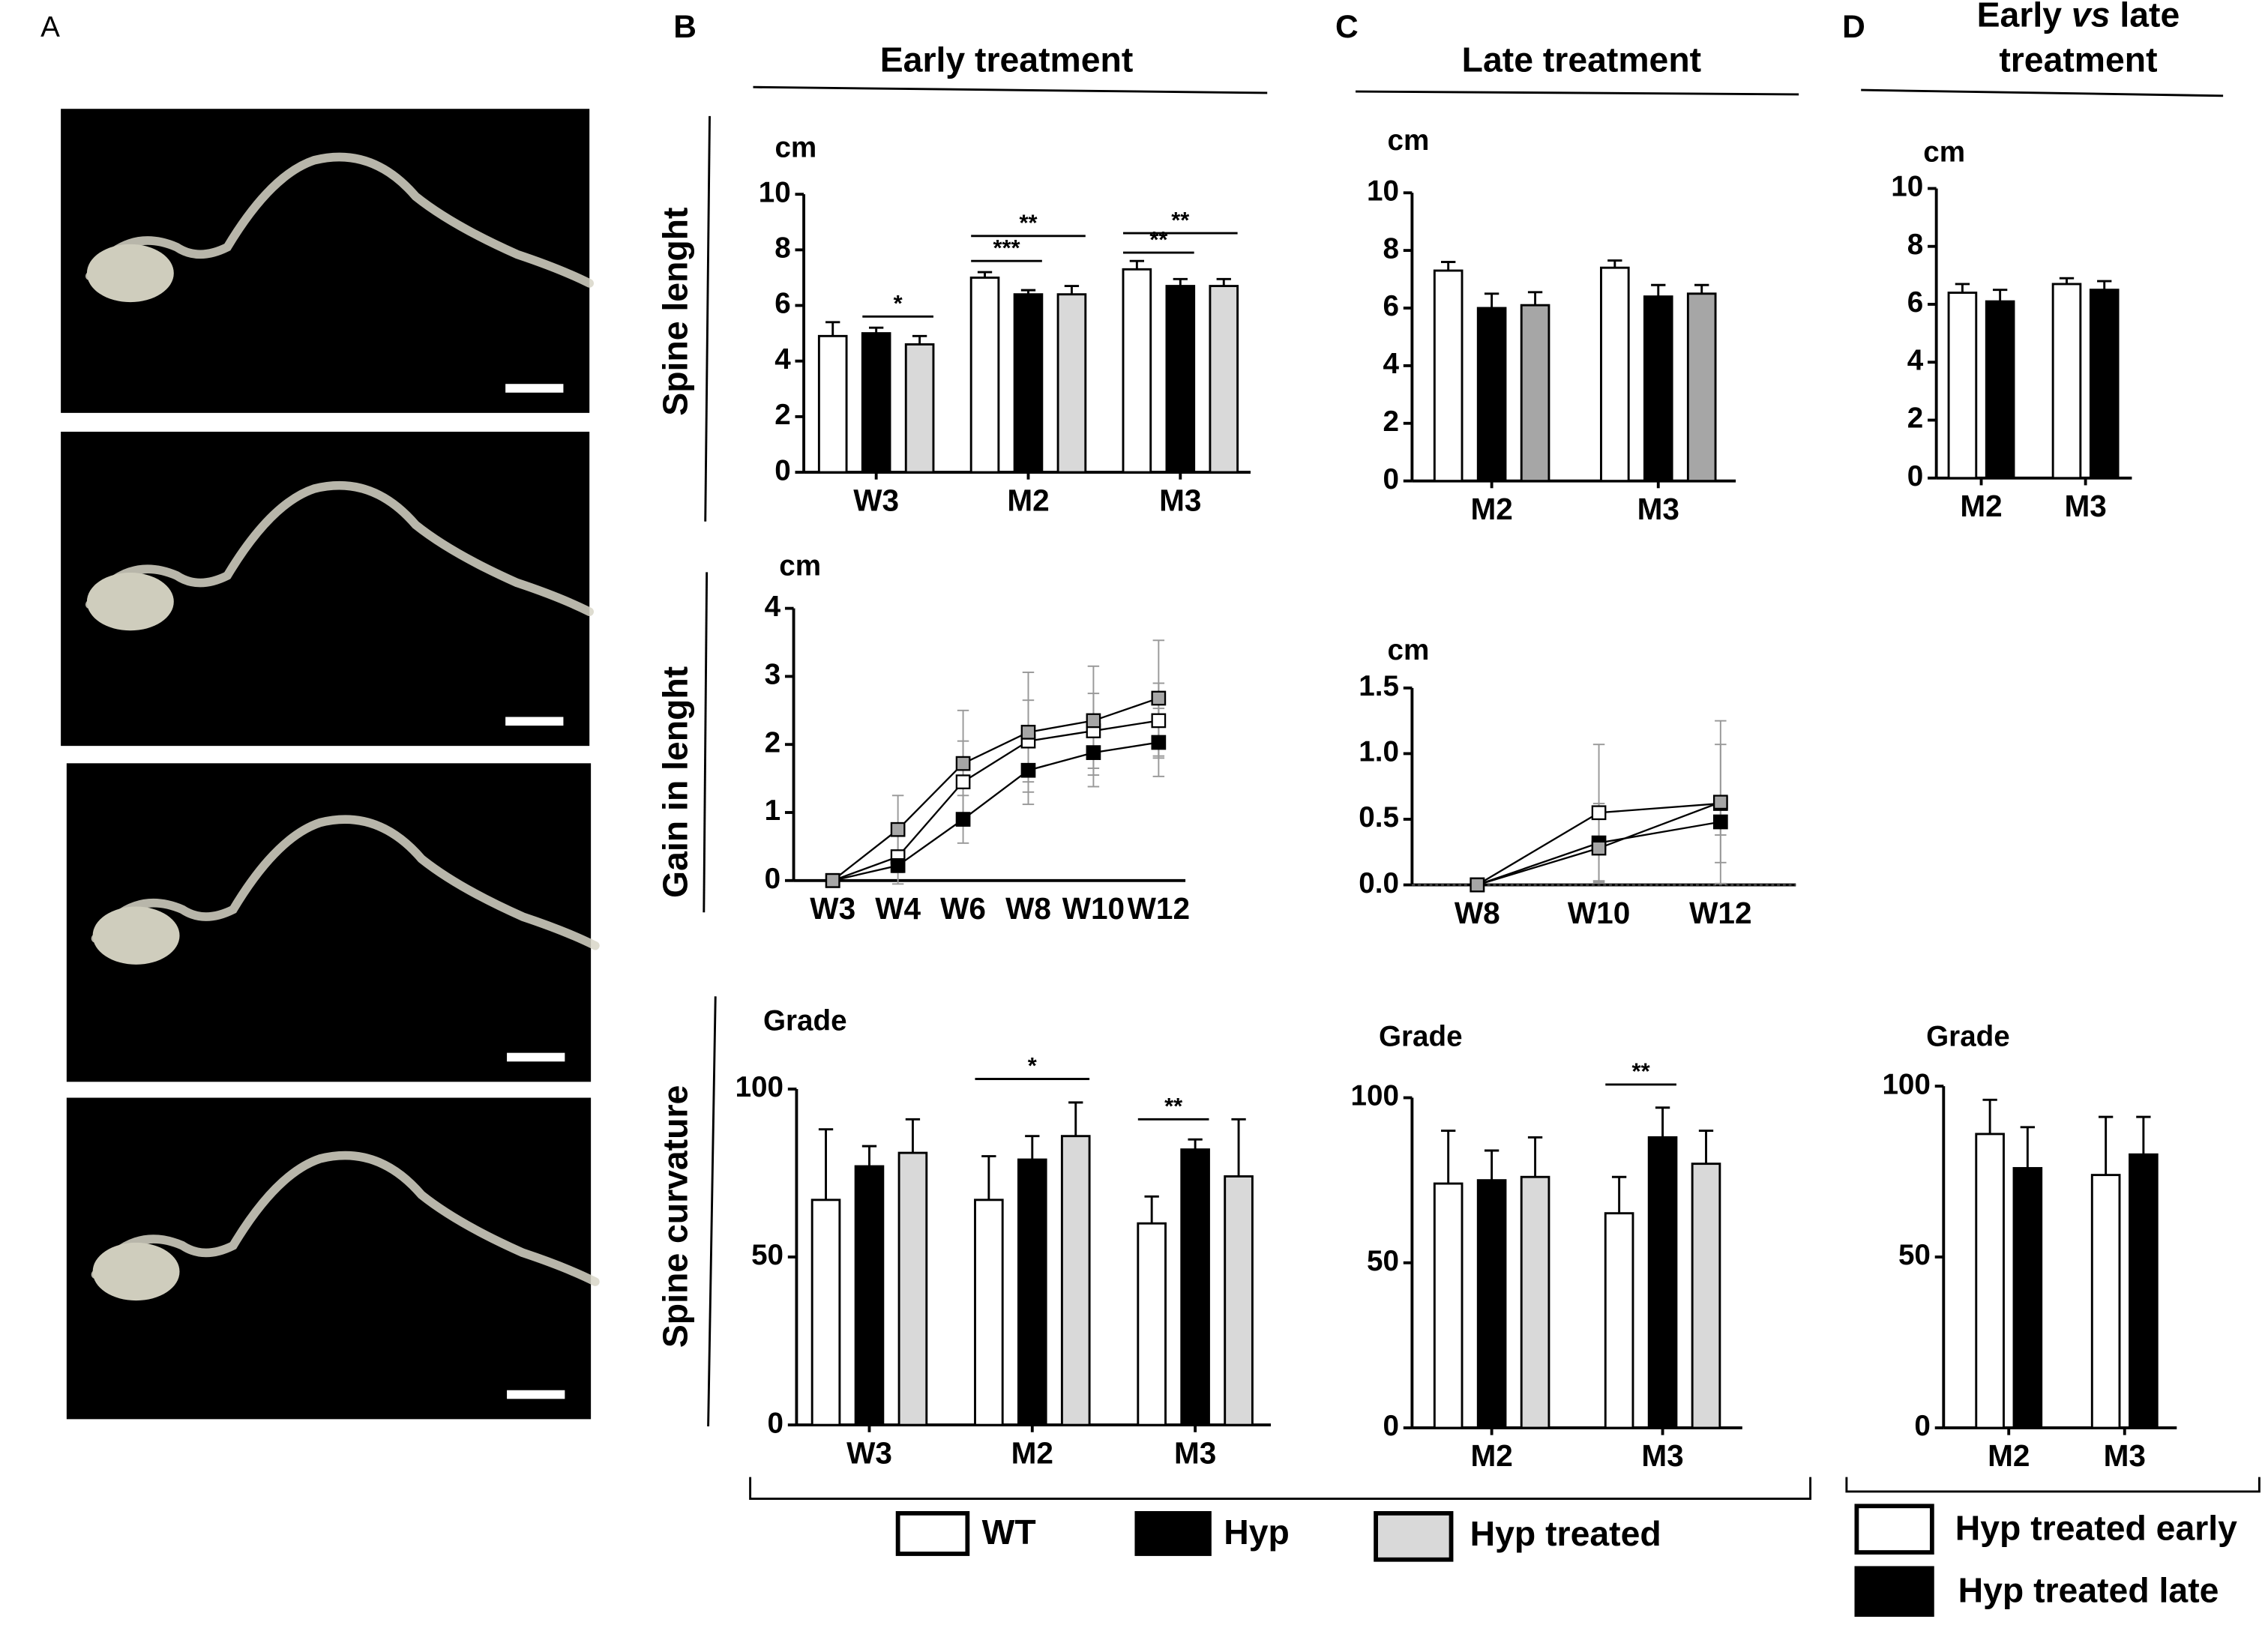  I want to click on row-rule, so click(712, 1212).